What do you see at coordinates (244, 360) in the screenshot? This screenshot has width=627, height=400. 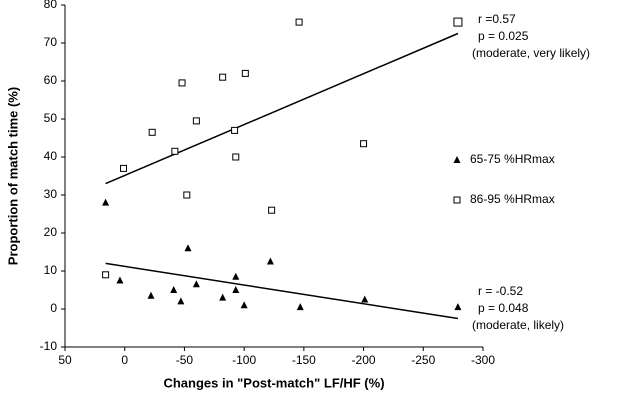 I see `x-tick-label: -100` at bounding box center [244, 360].